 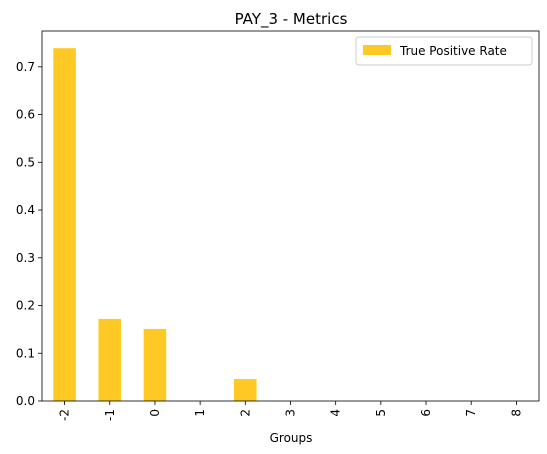 What do you see at coordinates (291, 19) in the screenshot?
I see `chart-title: PAY_3 - Metrics` at bounding box center [291, 19].